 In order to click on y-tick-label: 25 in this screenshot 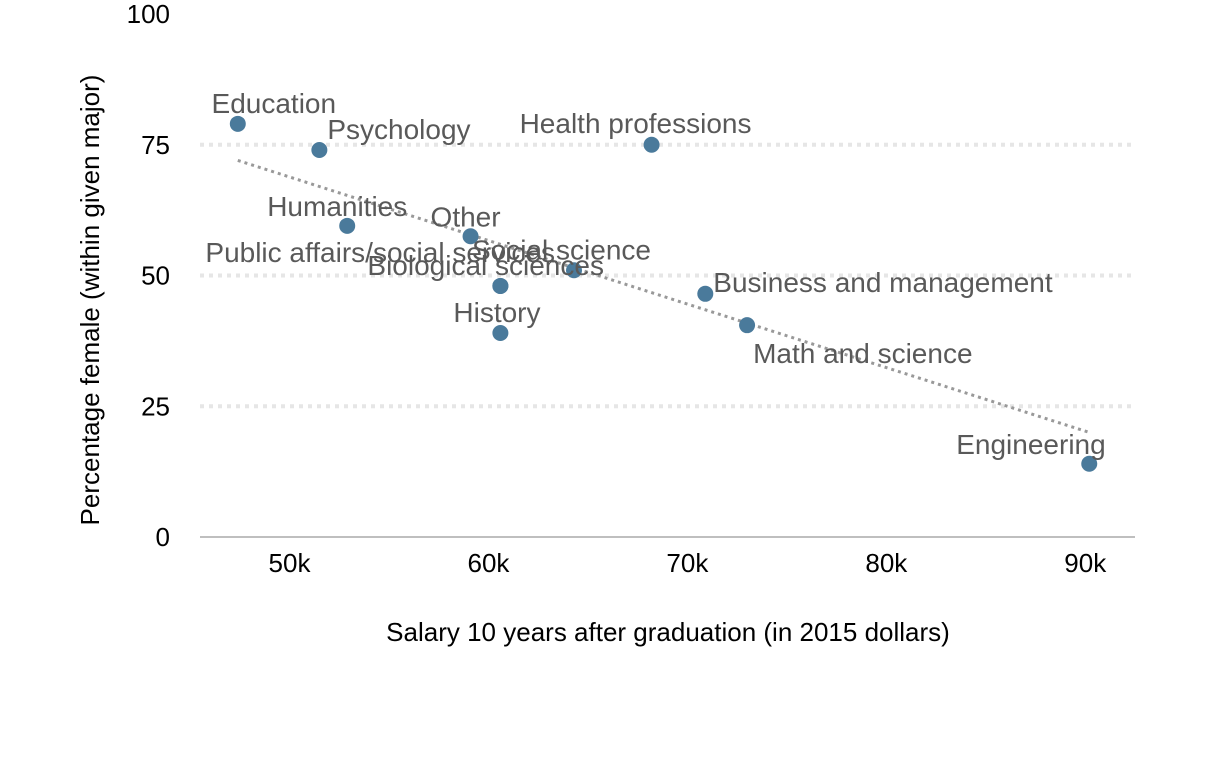, I will do `click(155, 406)`.